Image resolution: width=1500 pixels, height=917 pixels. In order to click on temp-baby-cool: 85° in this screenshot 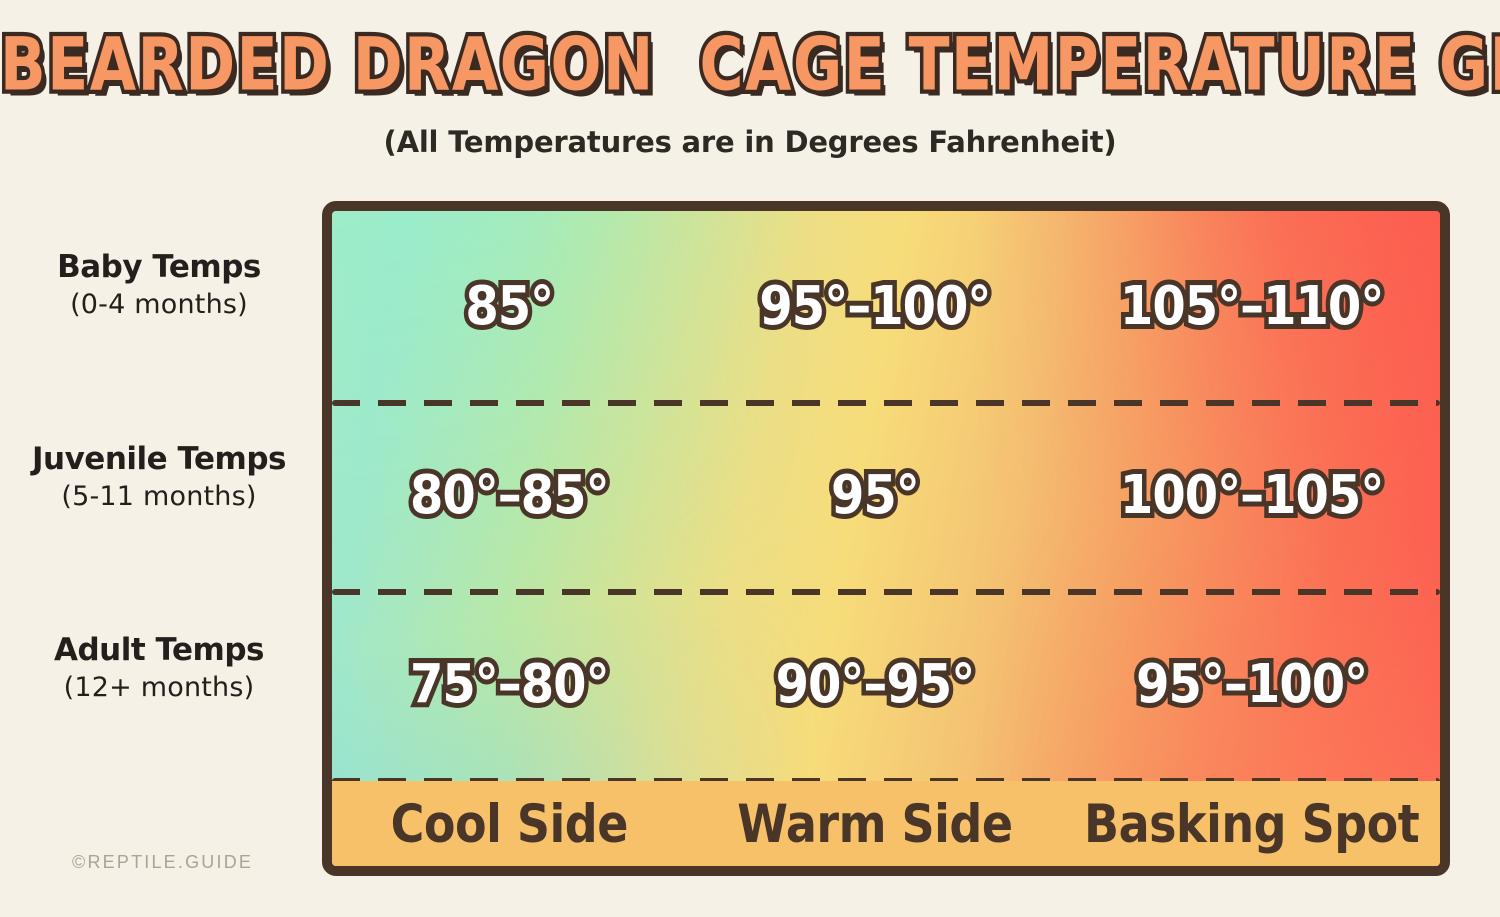, I will do `click(510, 305)`.